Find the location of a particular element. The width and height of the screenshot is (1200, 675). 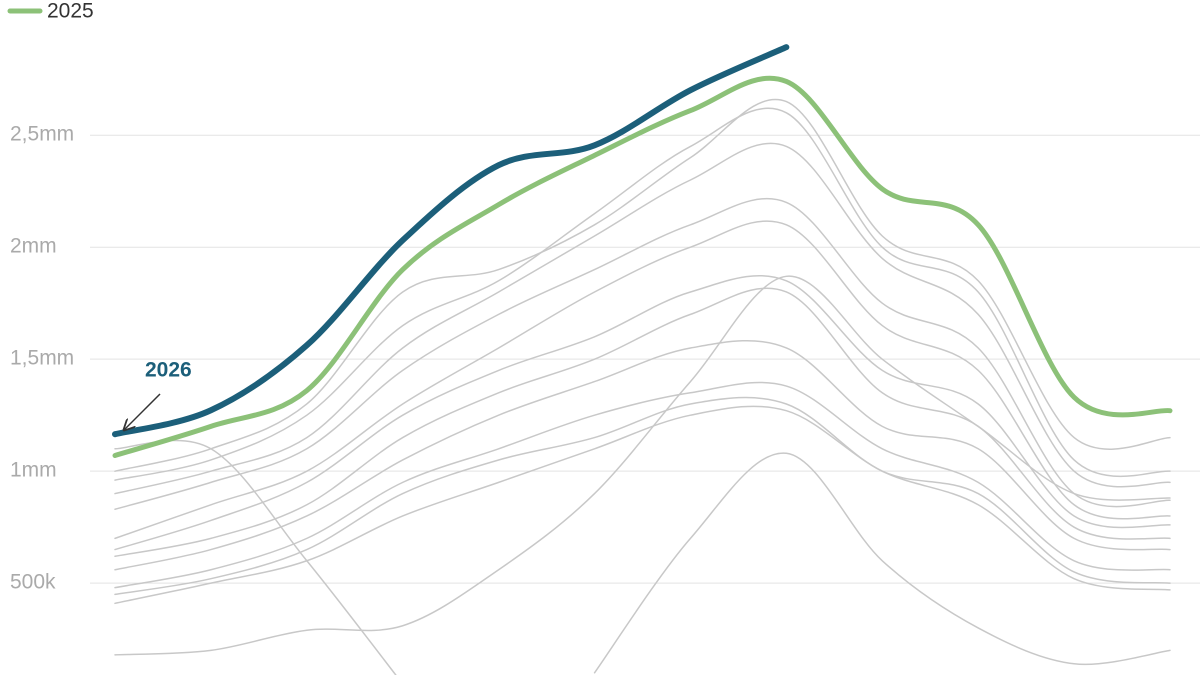

y-tick-label: 500k is located at coordinates (33, 582).